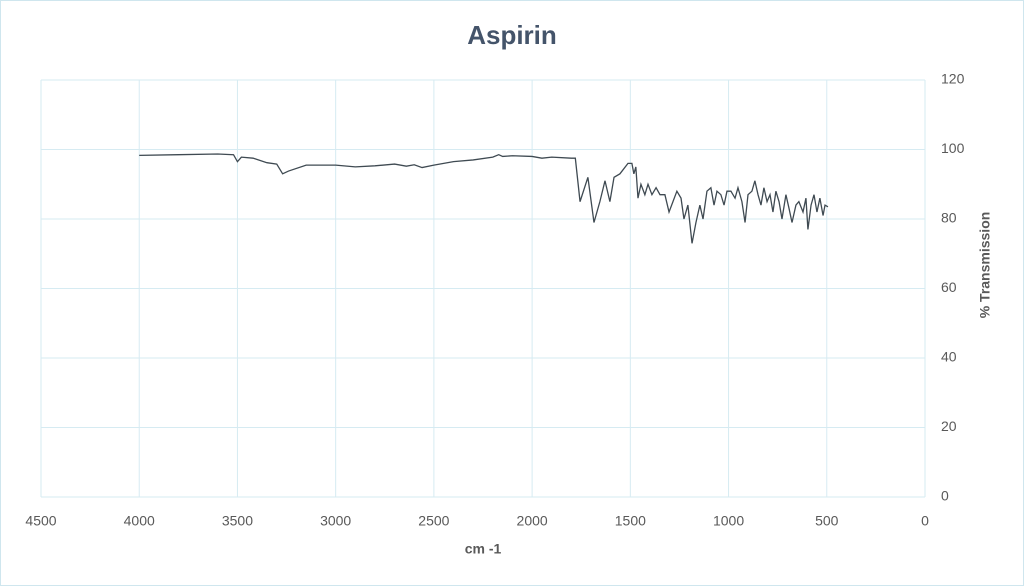 This screenshot has height=586, width=1024. I want to click on y-tick-label: 40, so click(949, 357).